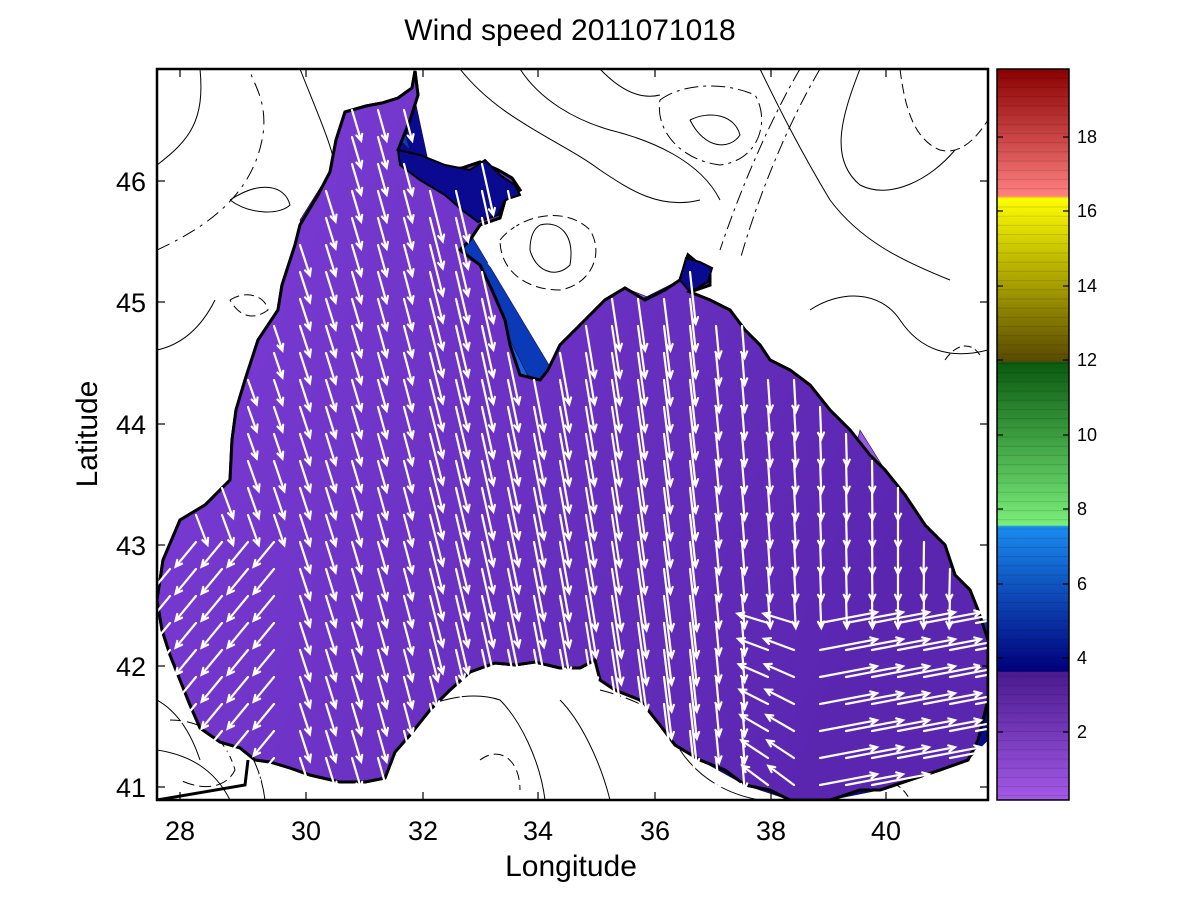 This screenshot has width=1200, height=900. What do you see at coordinates (533, 831) in the screenshot?
I see `x-tick-labels: 28 30 32 34 36 38 40` at bounding box center [533, 831].